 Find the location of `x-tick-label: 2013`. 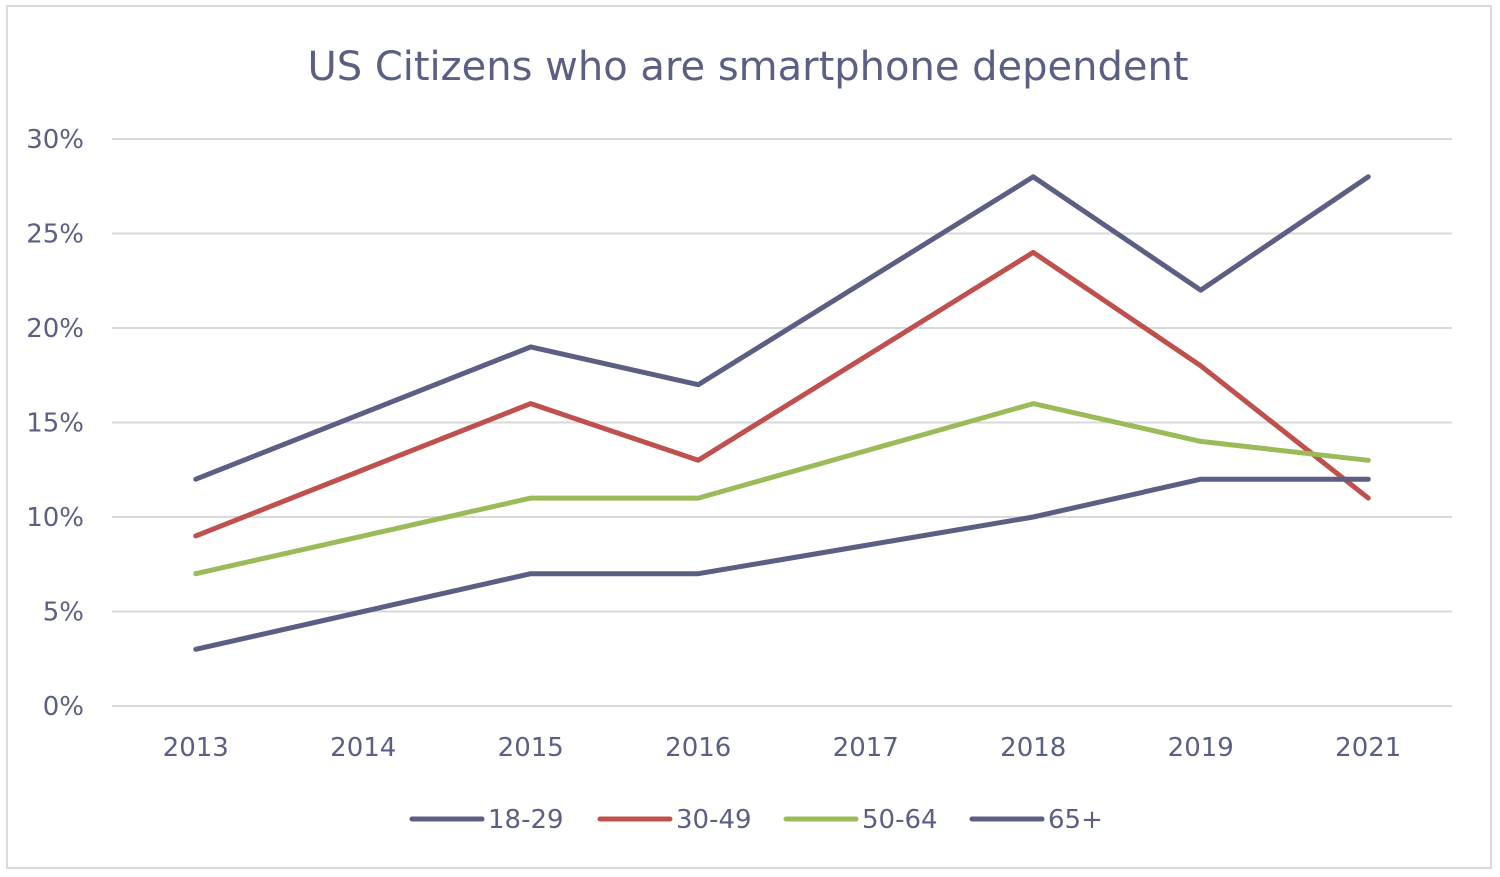

x-tick-label: 2013 is located at coordinates (196, 748).